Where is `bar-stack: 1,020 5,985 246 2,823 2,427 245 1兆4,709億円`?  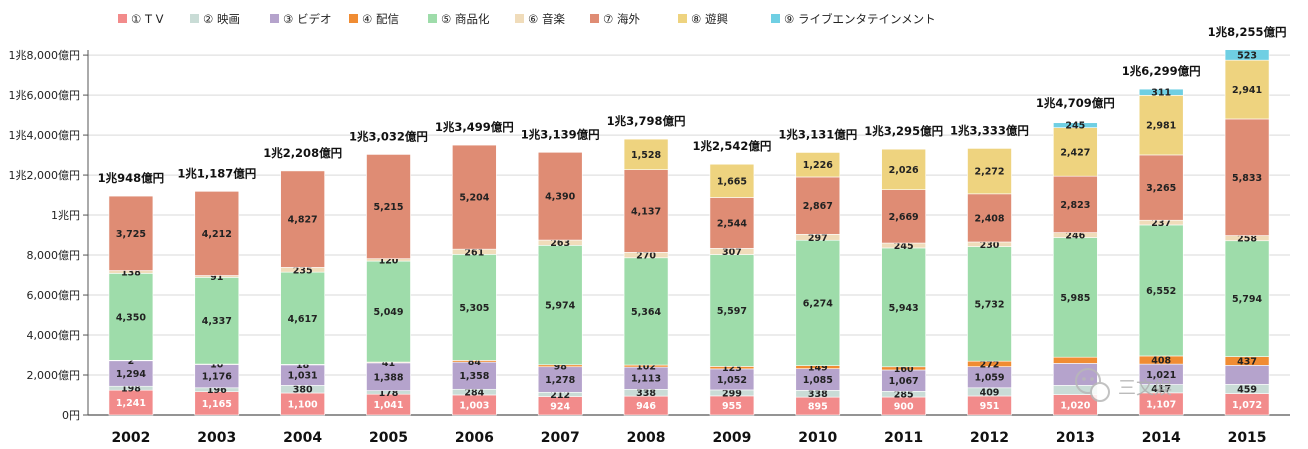 bar-stack: 1,020 5,985 246 2,823 2,427 245 1兆4,709億円 is located at coordinates (1075, 256).